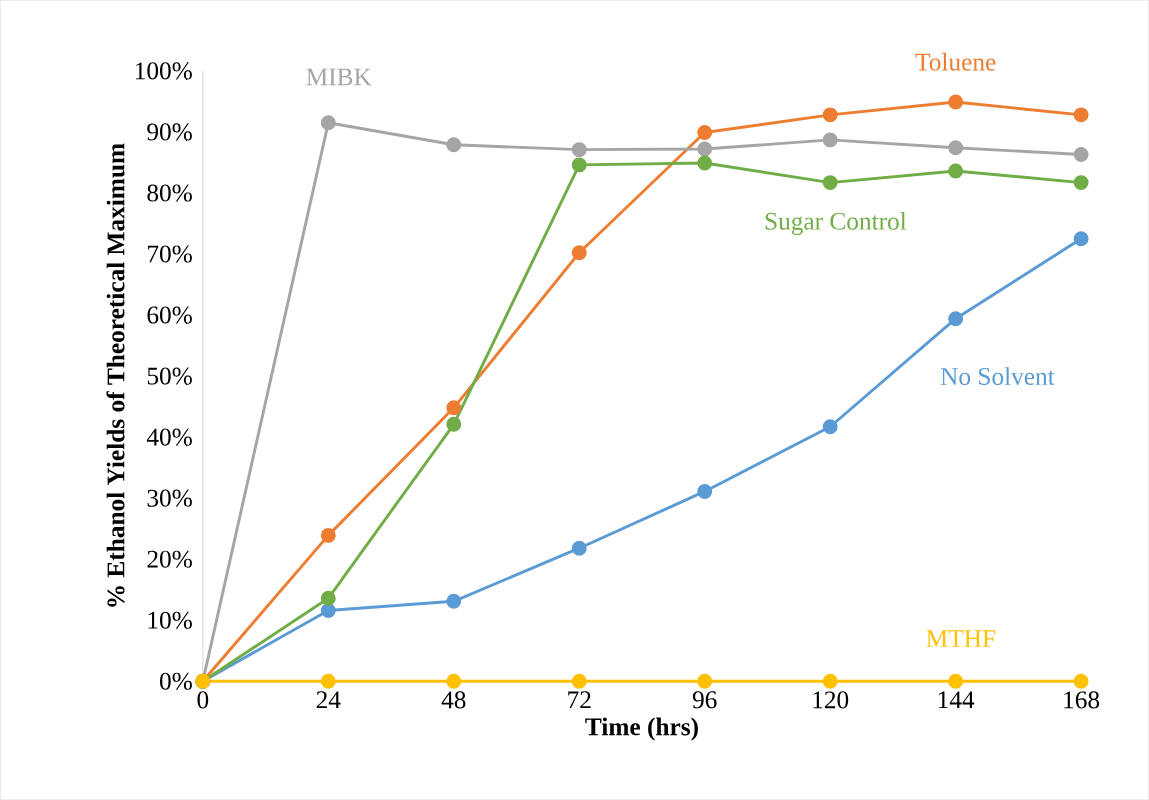 The height and width of the screenshot is (800, 1149). Describe the element at coordinates (836, 223) in the screenshot. I see `series-label: Sugar Control` at that location.